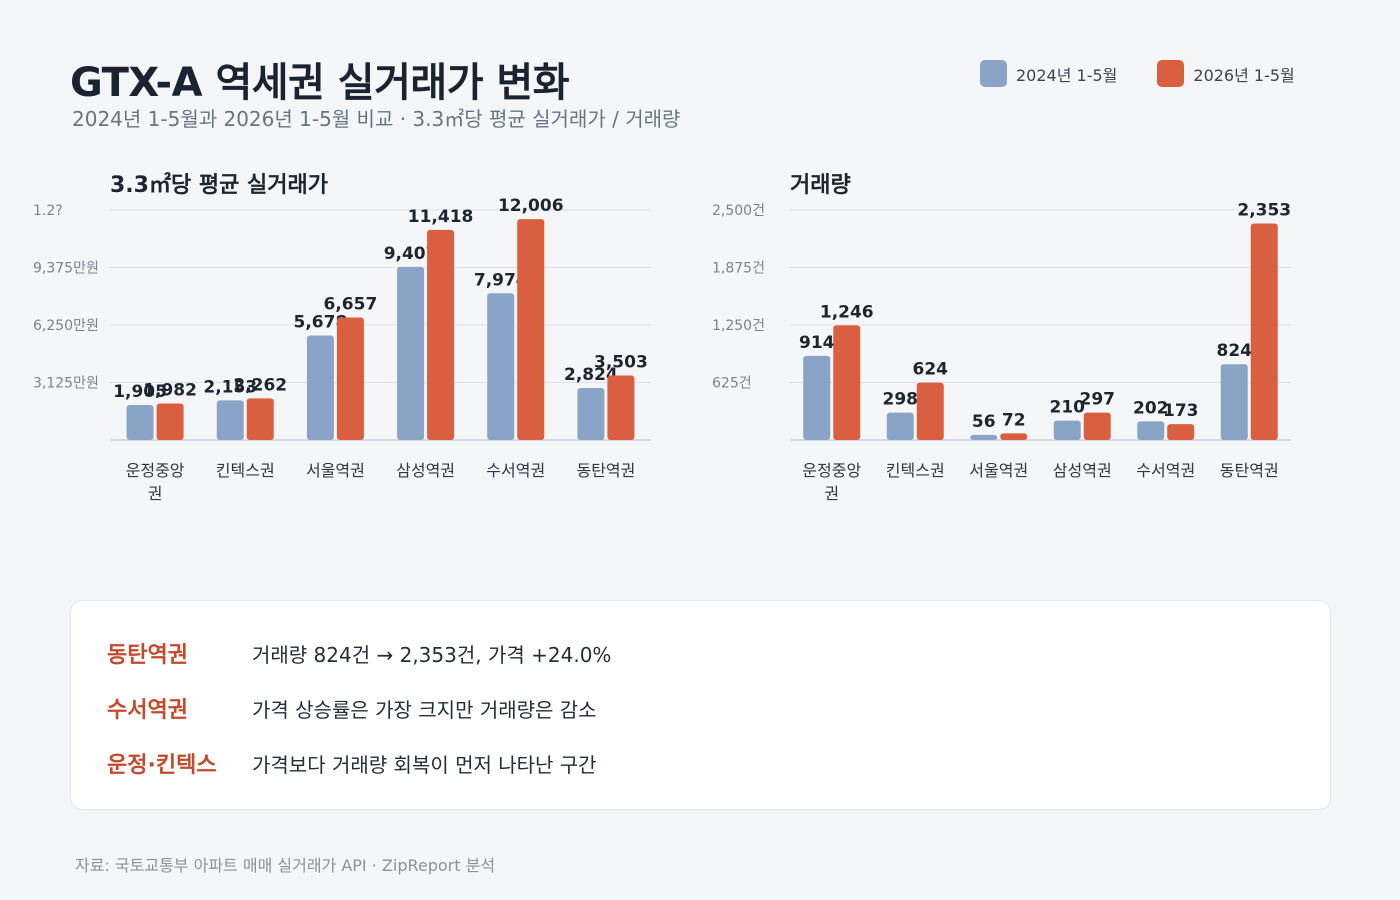 The width and height of the screenshot is (1400, 900). Describe the element at coordinates (441, 217) in the screenshot. I see `data-label: 11,418` at that location.